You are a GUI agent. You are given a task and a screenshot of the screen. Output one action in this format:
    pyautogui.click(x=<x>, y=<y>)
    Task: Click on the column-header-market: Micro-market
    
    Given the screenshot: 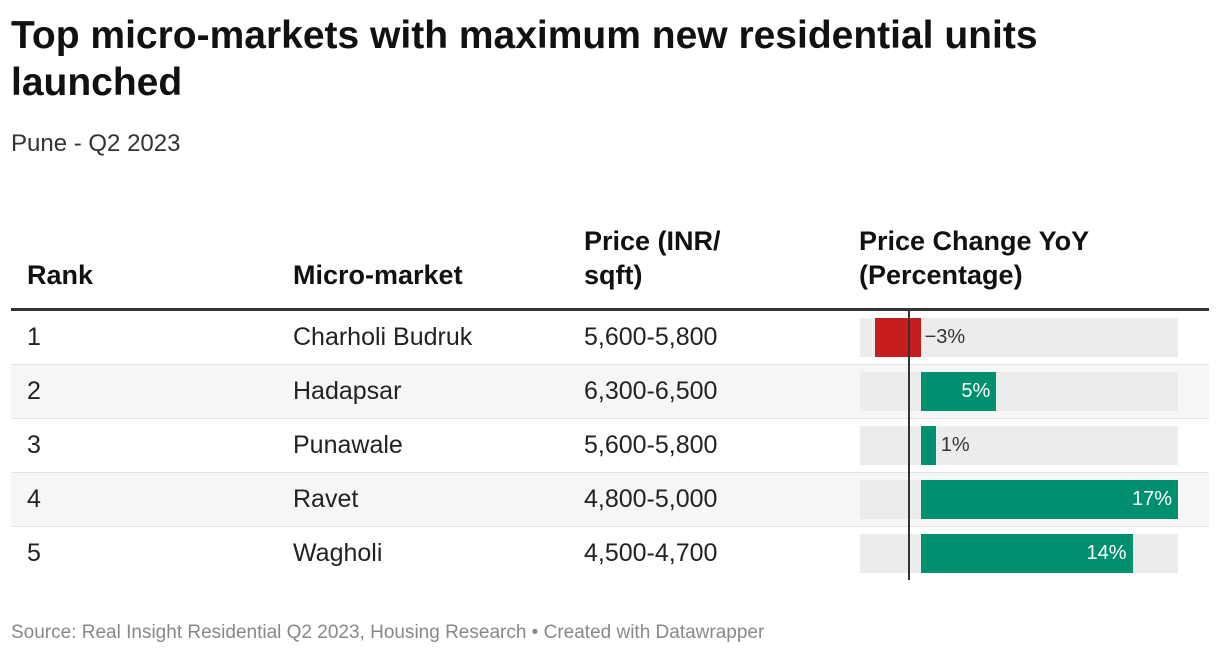 What is the action you would take?
    pyautogui.click(x=378, y=275)
    